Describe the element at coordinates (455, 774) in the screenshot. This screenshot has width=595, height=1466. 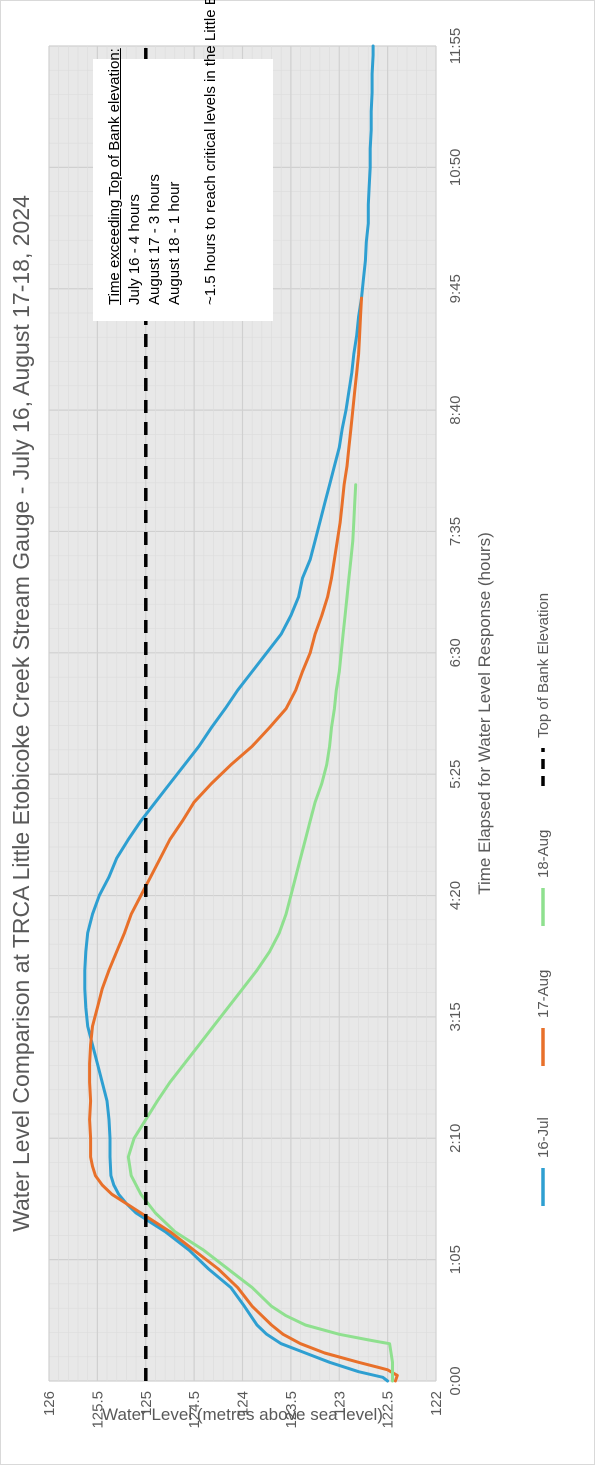
I see `x-tick-label: 5:25` at that location.